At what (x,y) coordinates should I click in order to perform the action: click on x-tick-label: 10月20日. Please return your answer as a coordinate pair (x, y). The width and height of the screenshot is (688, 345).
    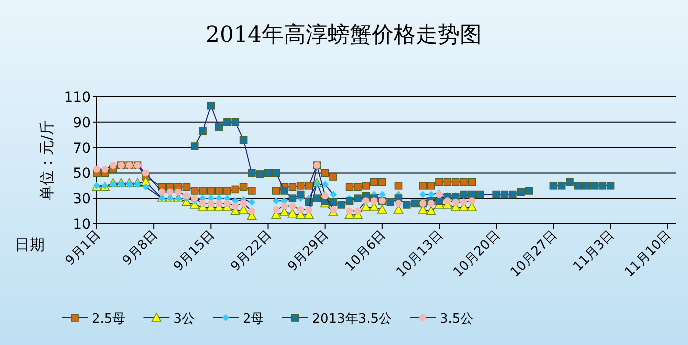
    Looking at the image, I should click on (477, 254).